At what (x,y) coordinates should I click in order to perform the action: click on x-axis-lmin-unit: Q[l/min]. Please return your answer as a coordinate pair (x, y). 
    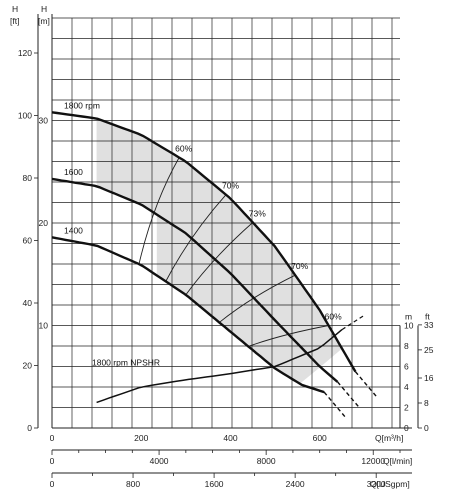
    Looking at the image, I should click on (397, 461).